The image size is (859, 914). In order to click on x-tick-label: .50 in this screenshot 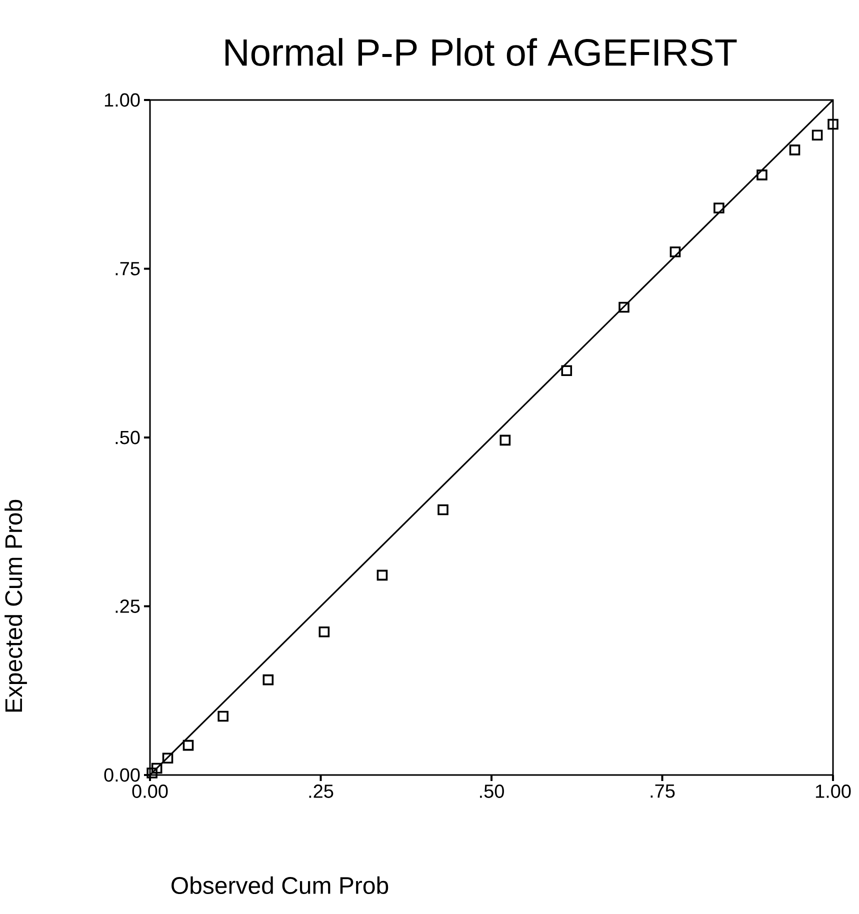, I will do `click(492, 791)`.